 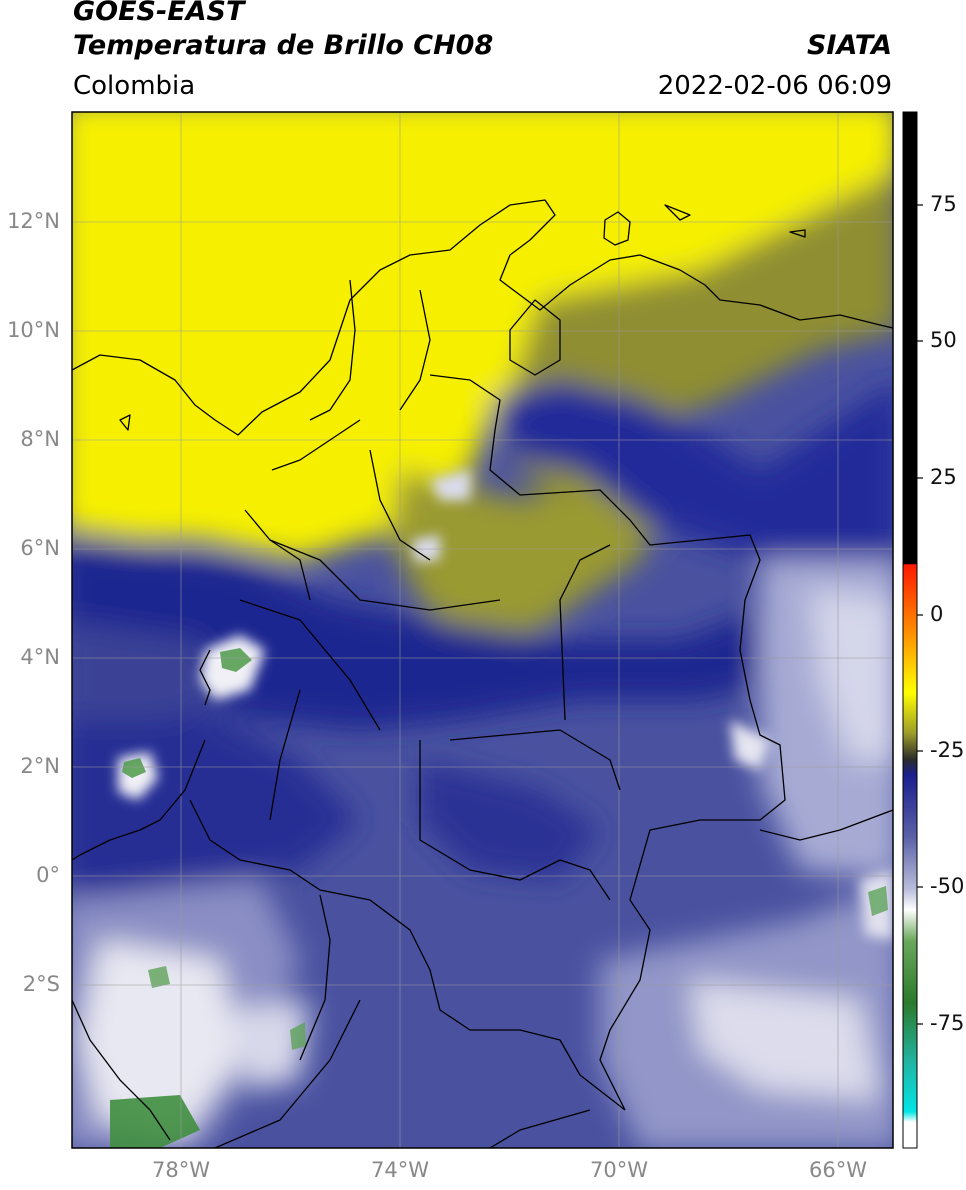 I want to click on colorbar-tick-25: 25, so click(x=943, y=477).